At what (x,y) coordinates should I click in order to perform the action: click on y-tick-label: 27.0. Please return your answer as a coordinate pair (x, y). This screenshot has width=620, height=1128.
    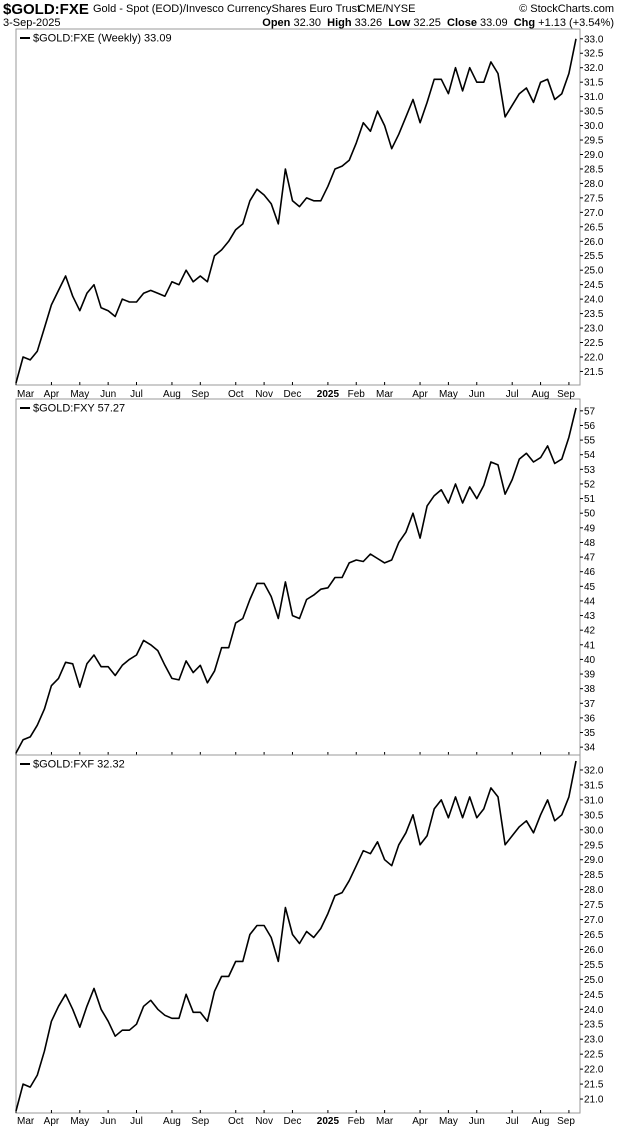
    Looking at the image, I should click on (594, 213).